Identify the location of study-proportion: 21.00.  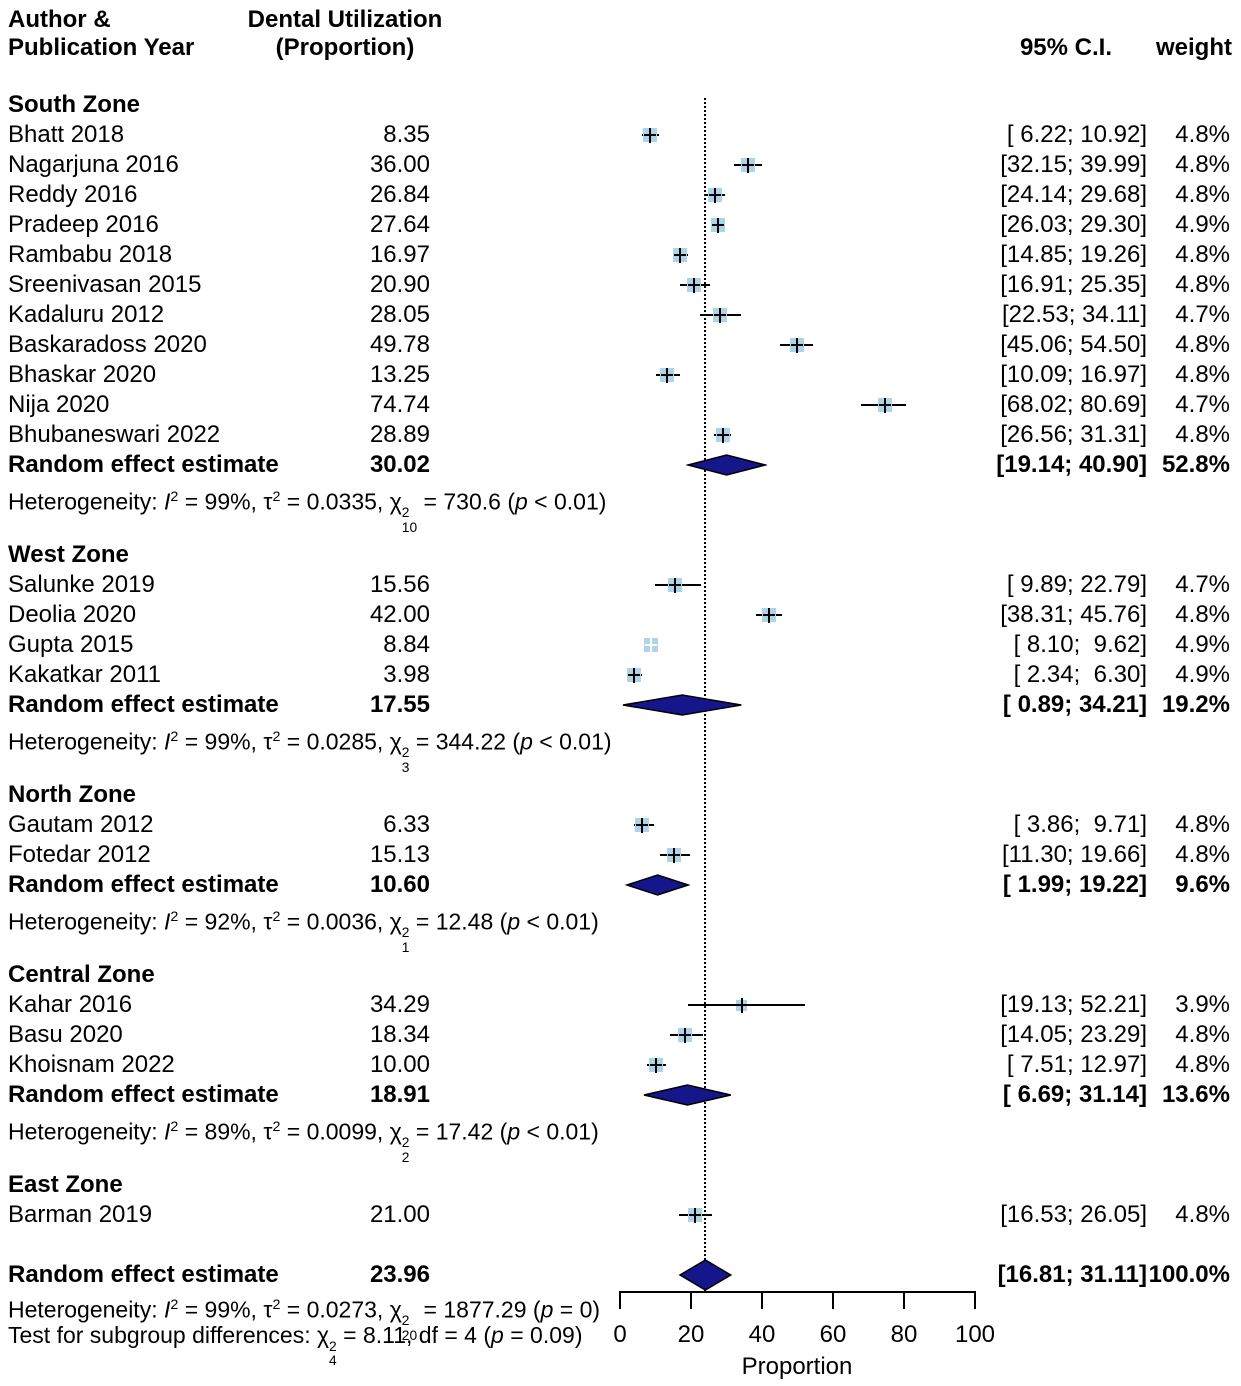
(399, 1214).